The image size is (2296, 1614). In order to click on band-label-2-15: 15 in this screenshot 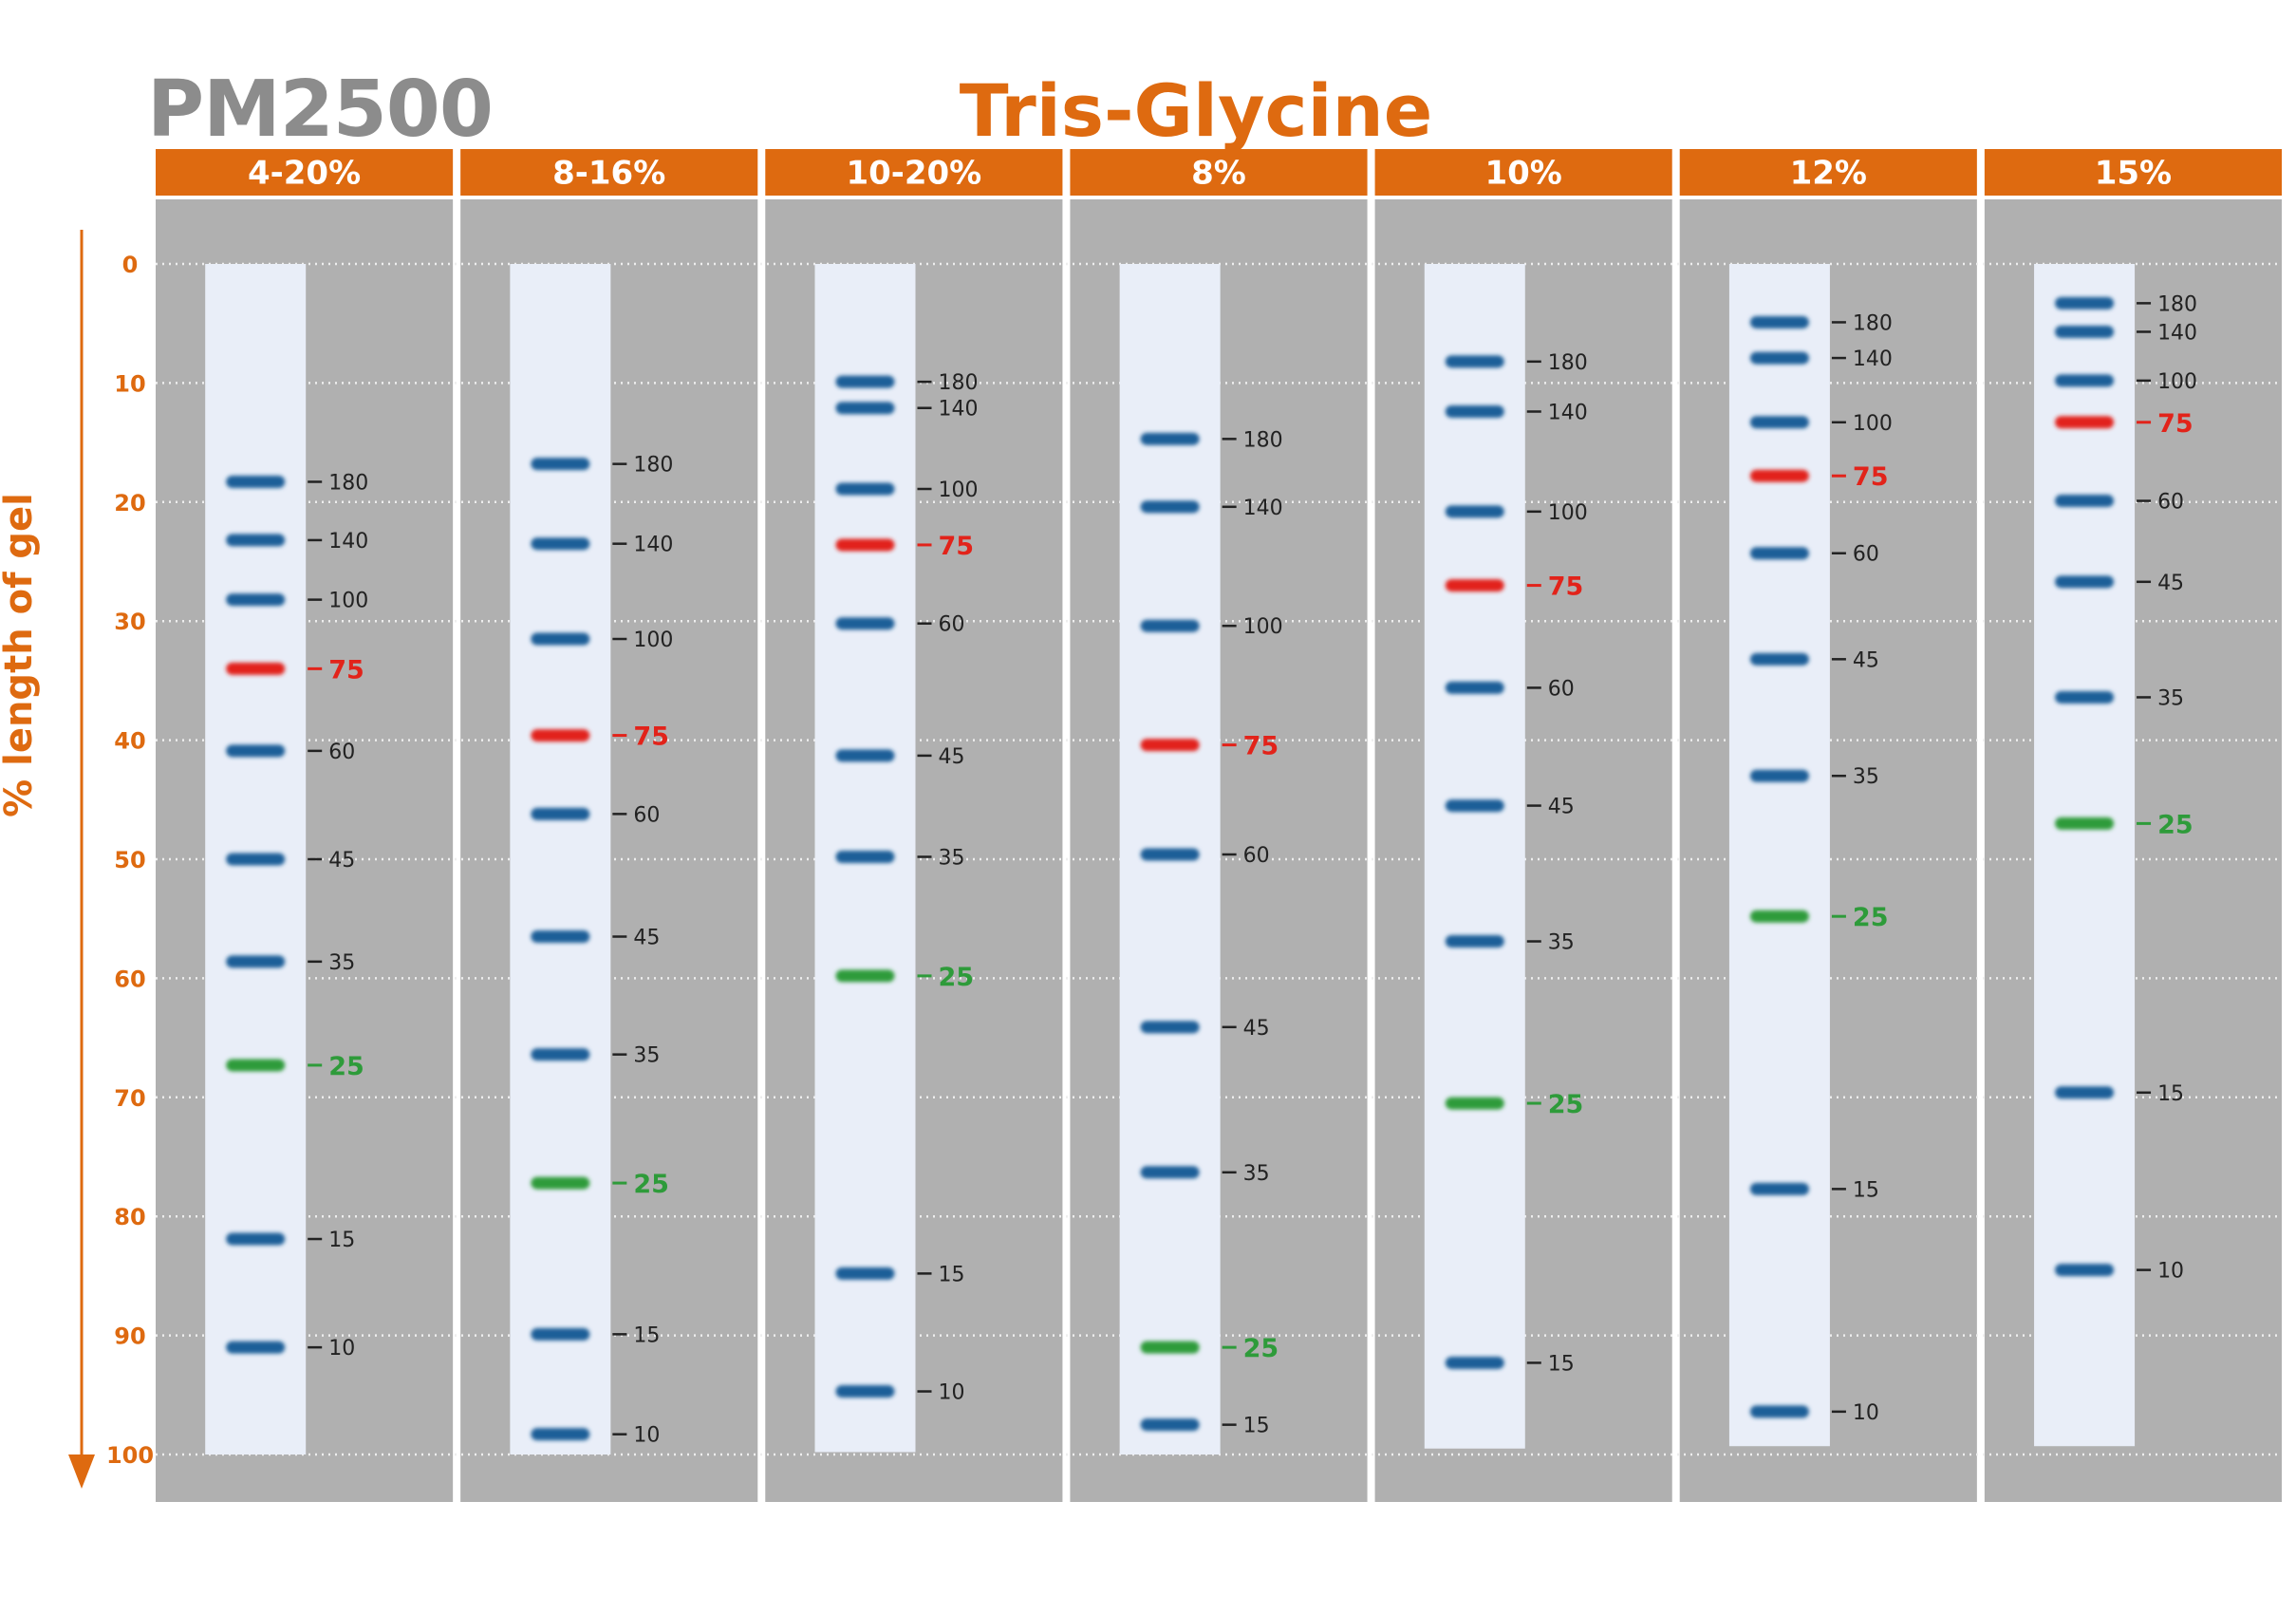, I will do `click(951, 1274)`.